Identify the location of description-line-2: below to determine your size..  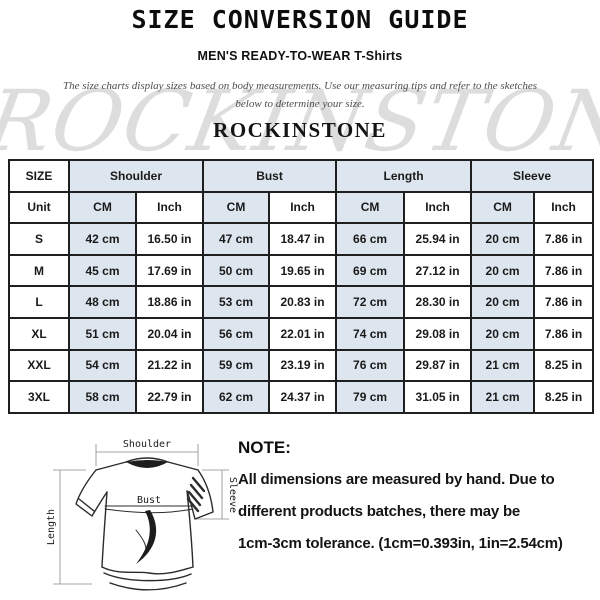
(300, 104).